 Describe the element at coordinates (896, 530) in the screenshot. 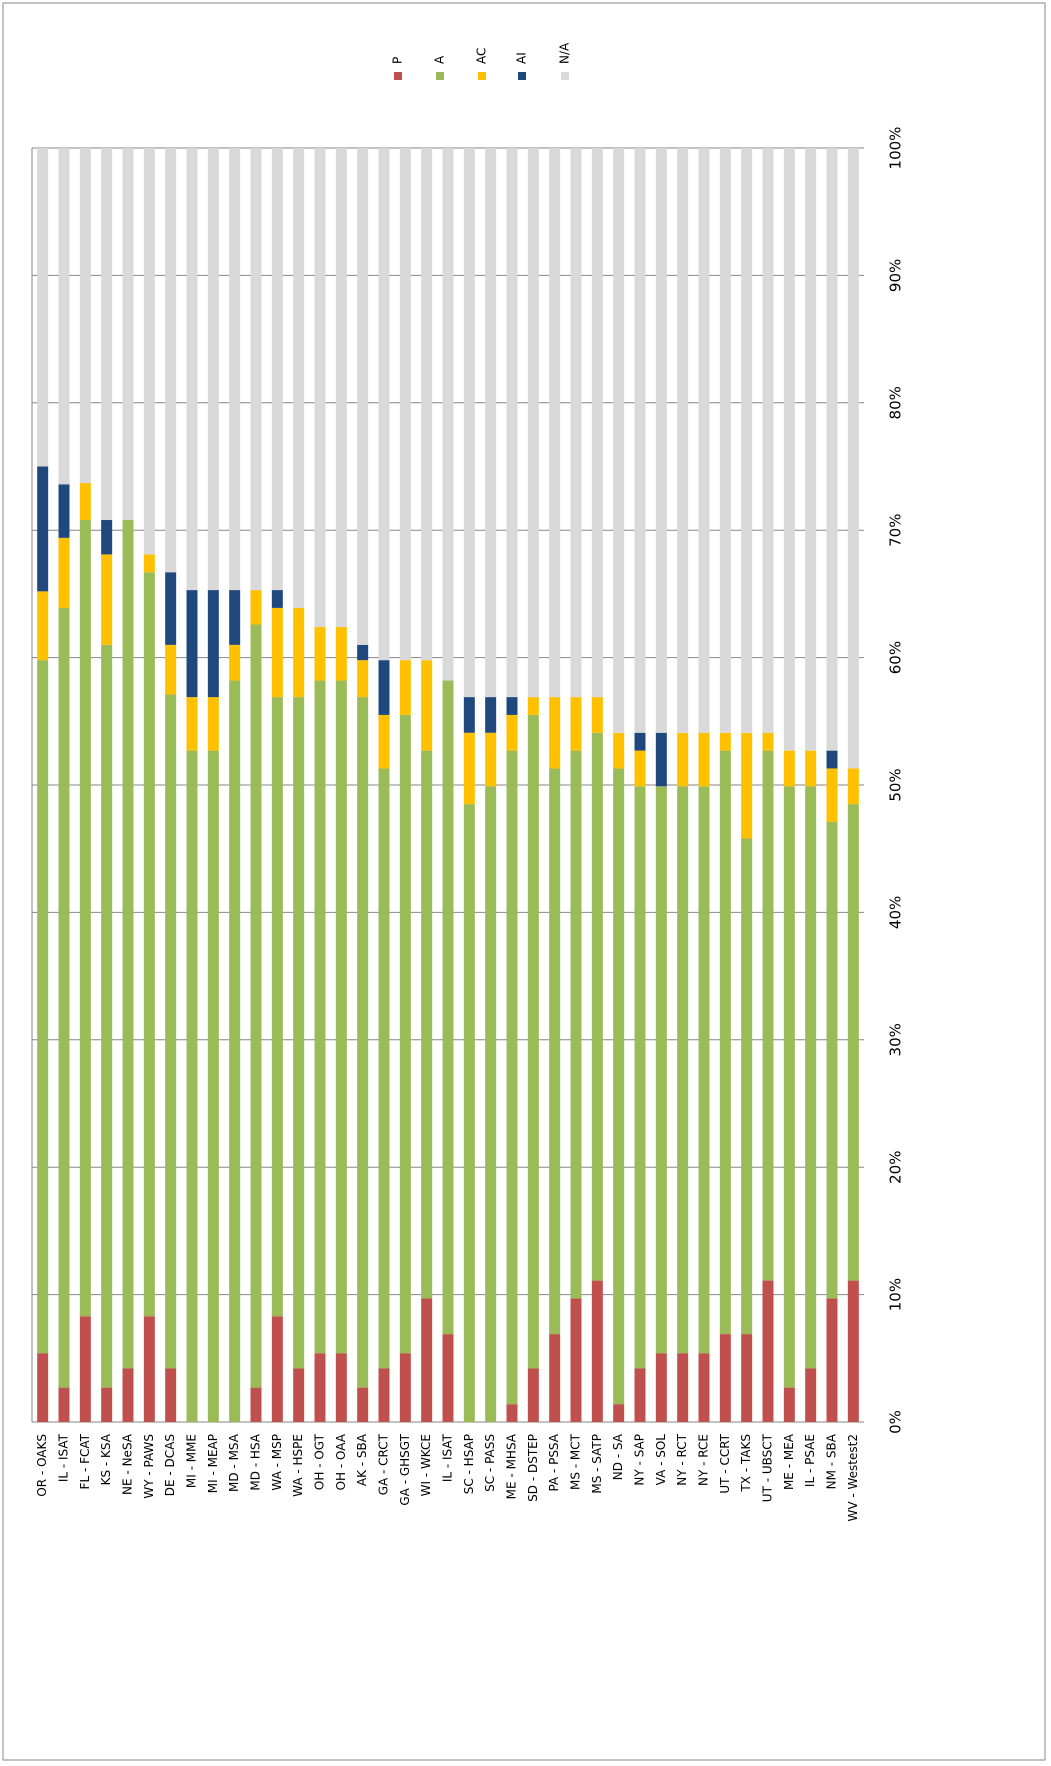

I see `y-tick-label: 70%` at that location.